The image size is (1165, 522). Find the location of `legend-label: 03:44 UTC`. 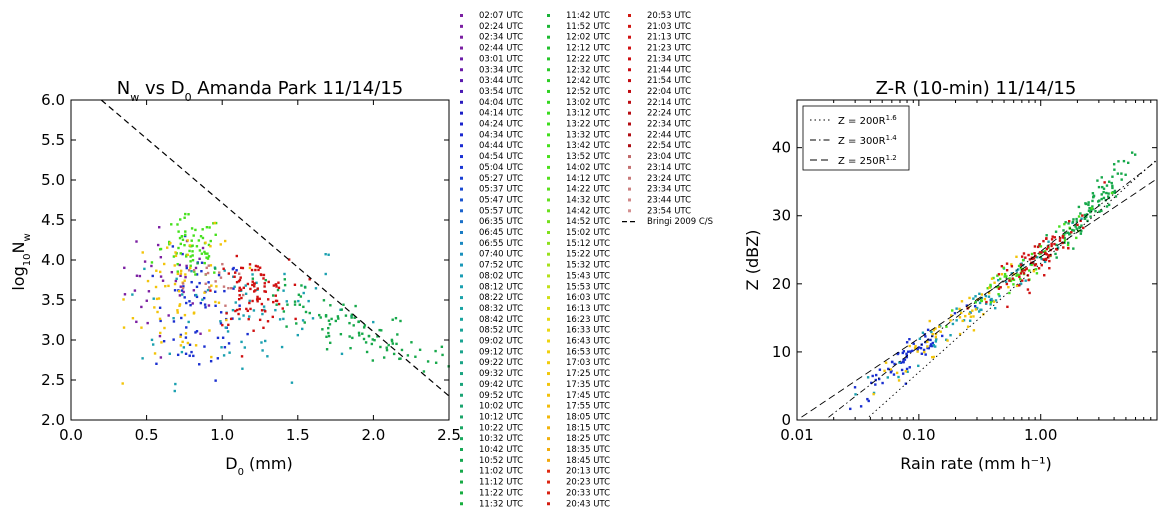

legend-label: 03:44 UTC is located at coordinates (501, 81).